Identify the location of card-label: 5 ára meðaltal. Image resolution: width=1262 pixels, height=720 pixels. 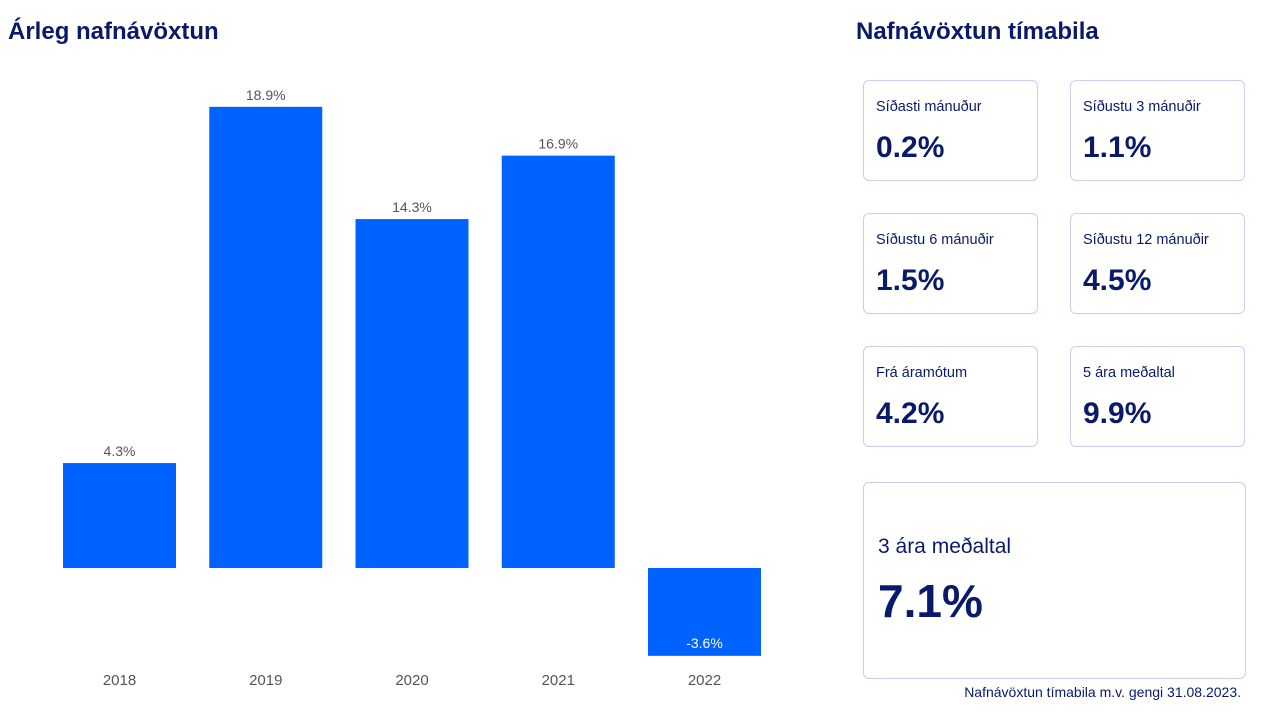
(1129, 373).